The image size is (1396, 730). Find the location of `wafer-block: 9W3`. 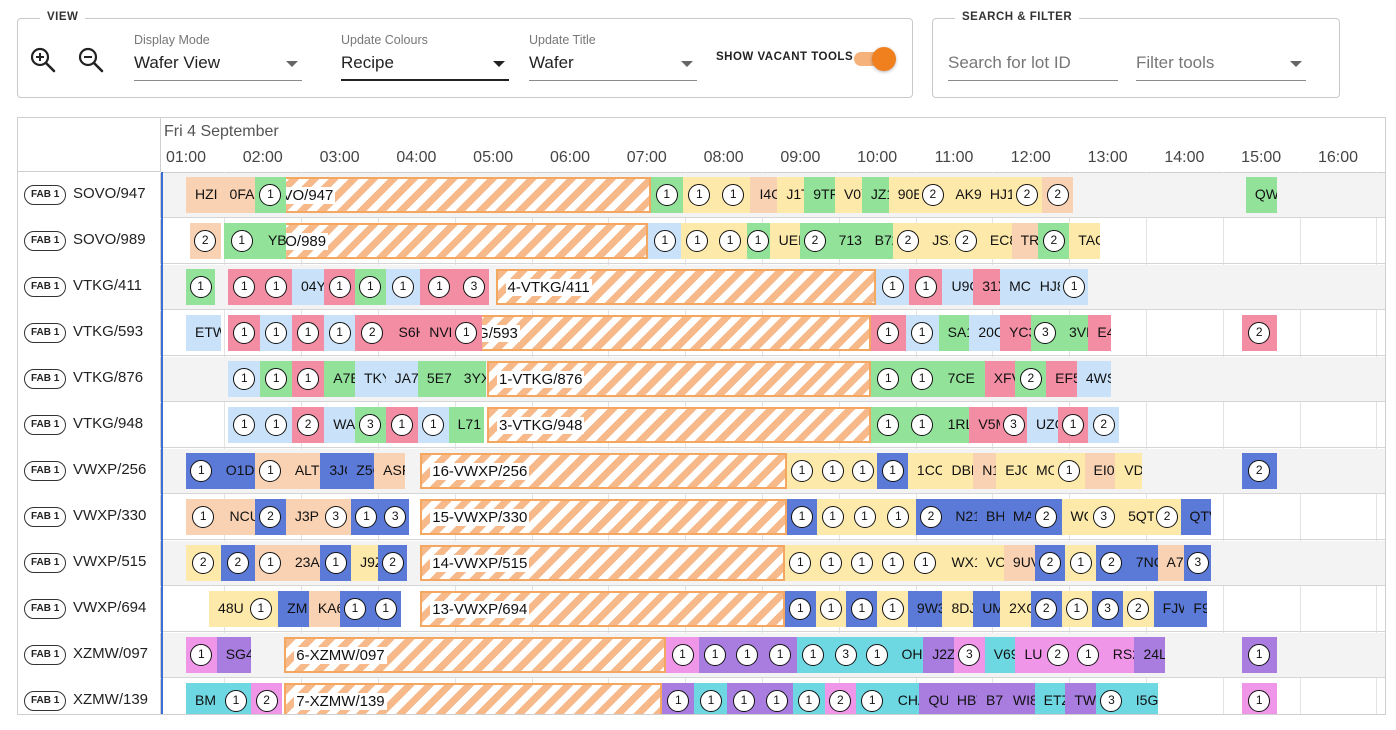

wafer-block: 9W3 is located at coordinates (925, 609).